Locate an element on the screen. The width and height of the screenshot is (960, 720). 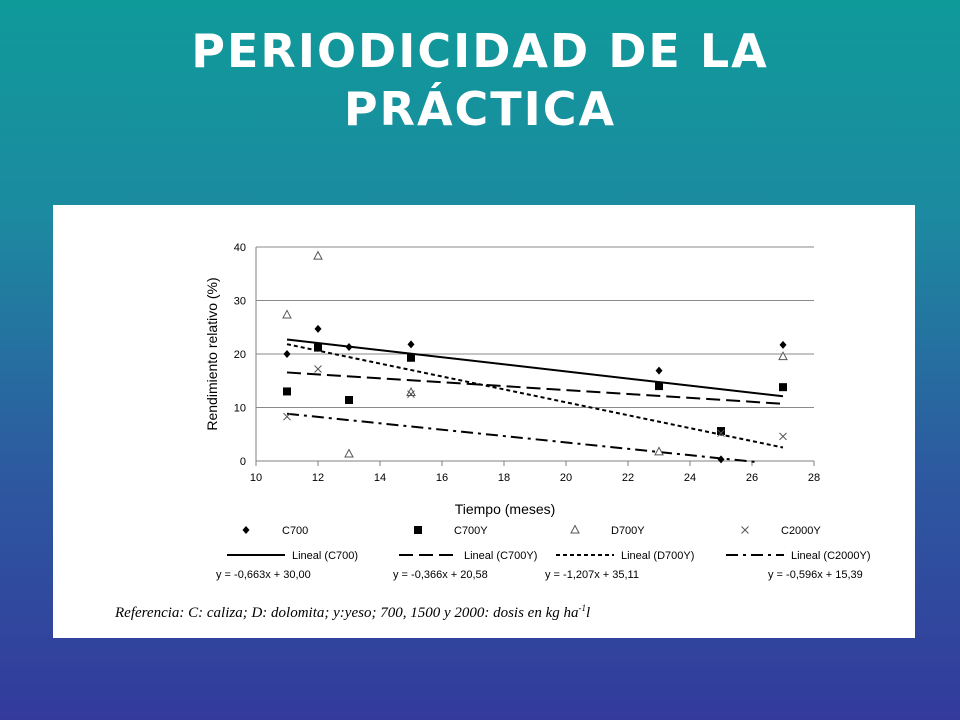
y-tick-label: 20 is located at coordinates (240, 355).